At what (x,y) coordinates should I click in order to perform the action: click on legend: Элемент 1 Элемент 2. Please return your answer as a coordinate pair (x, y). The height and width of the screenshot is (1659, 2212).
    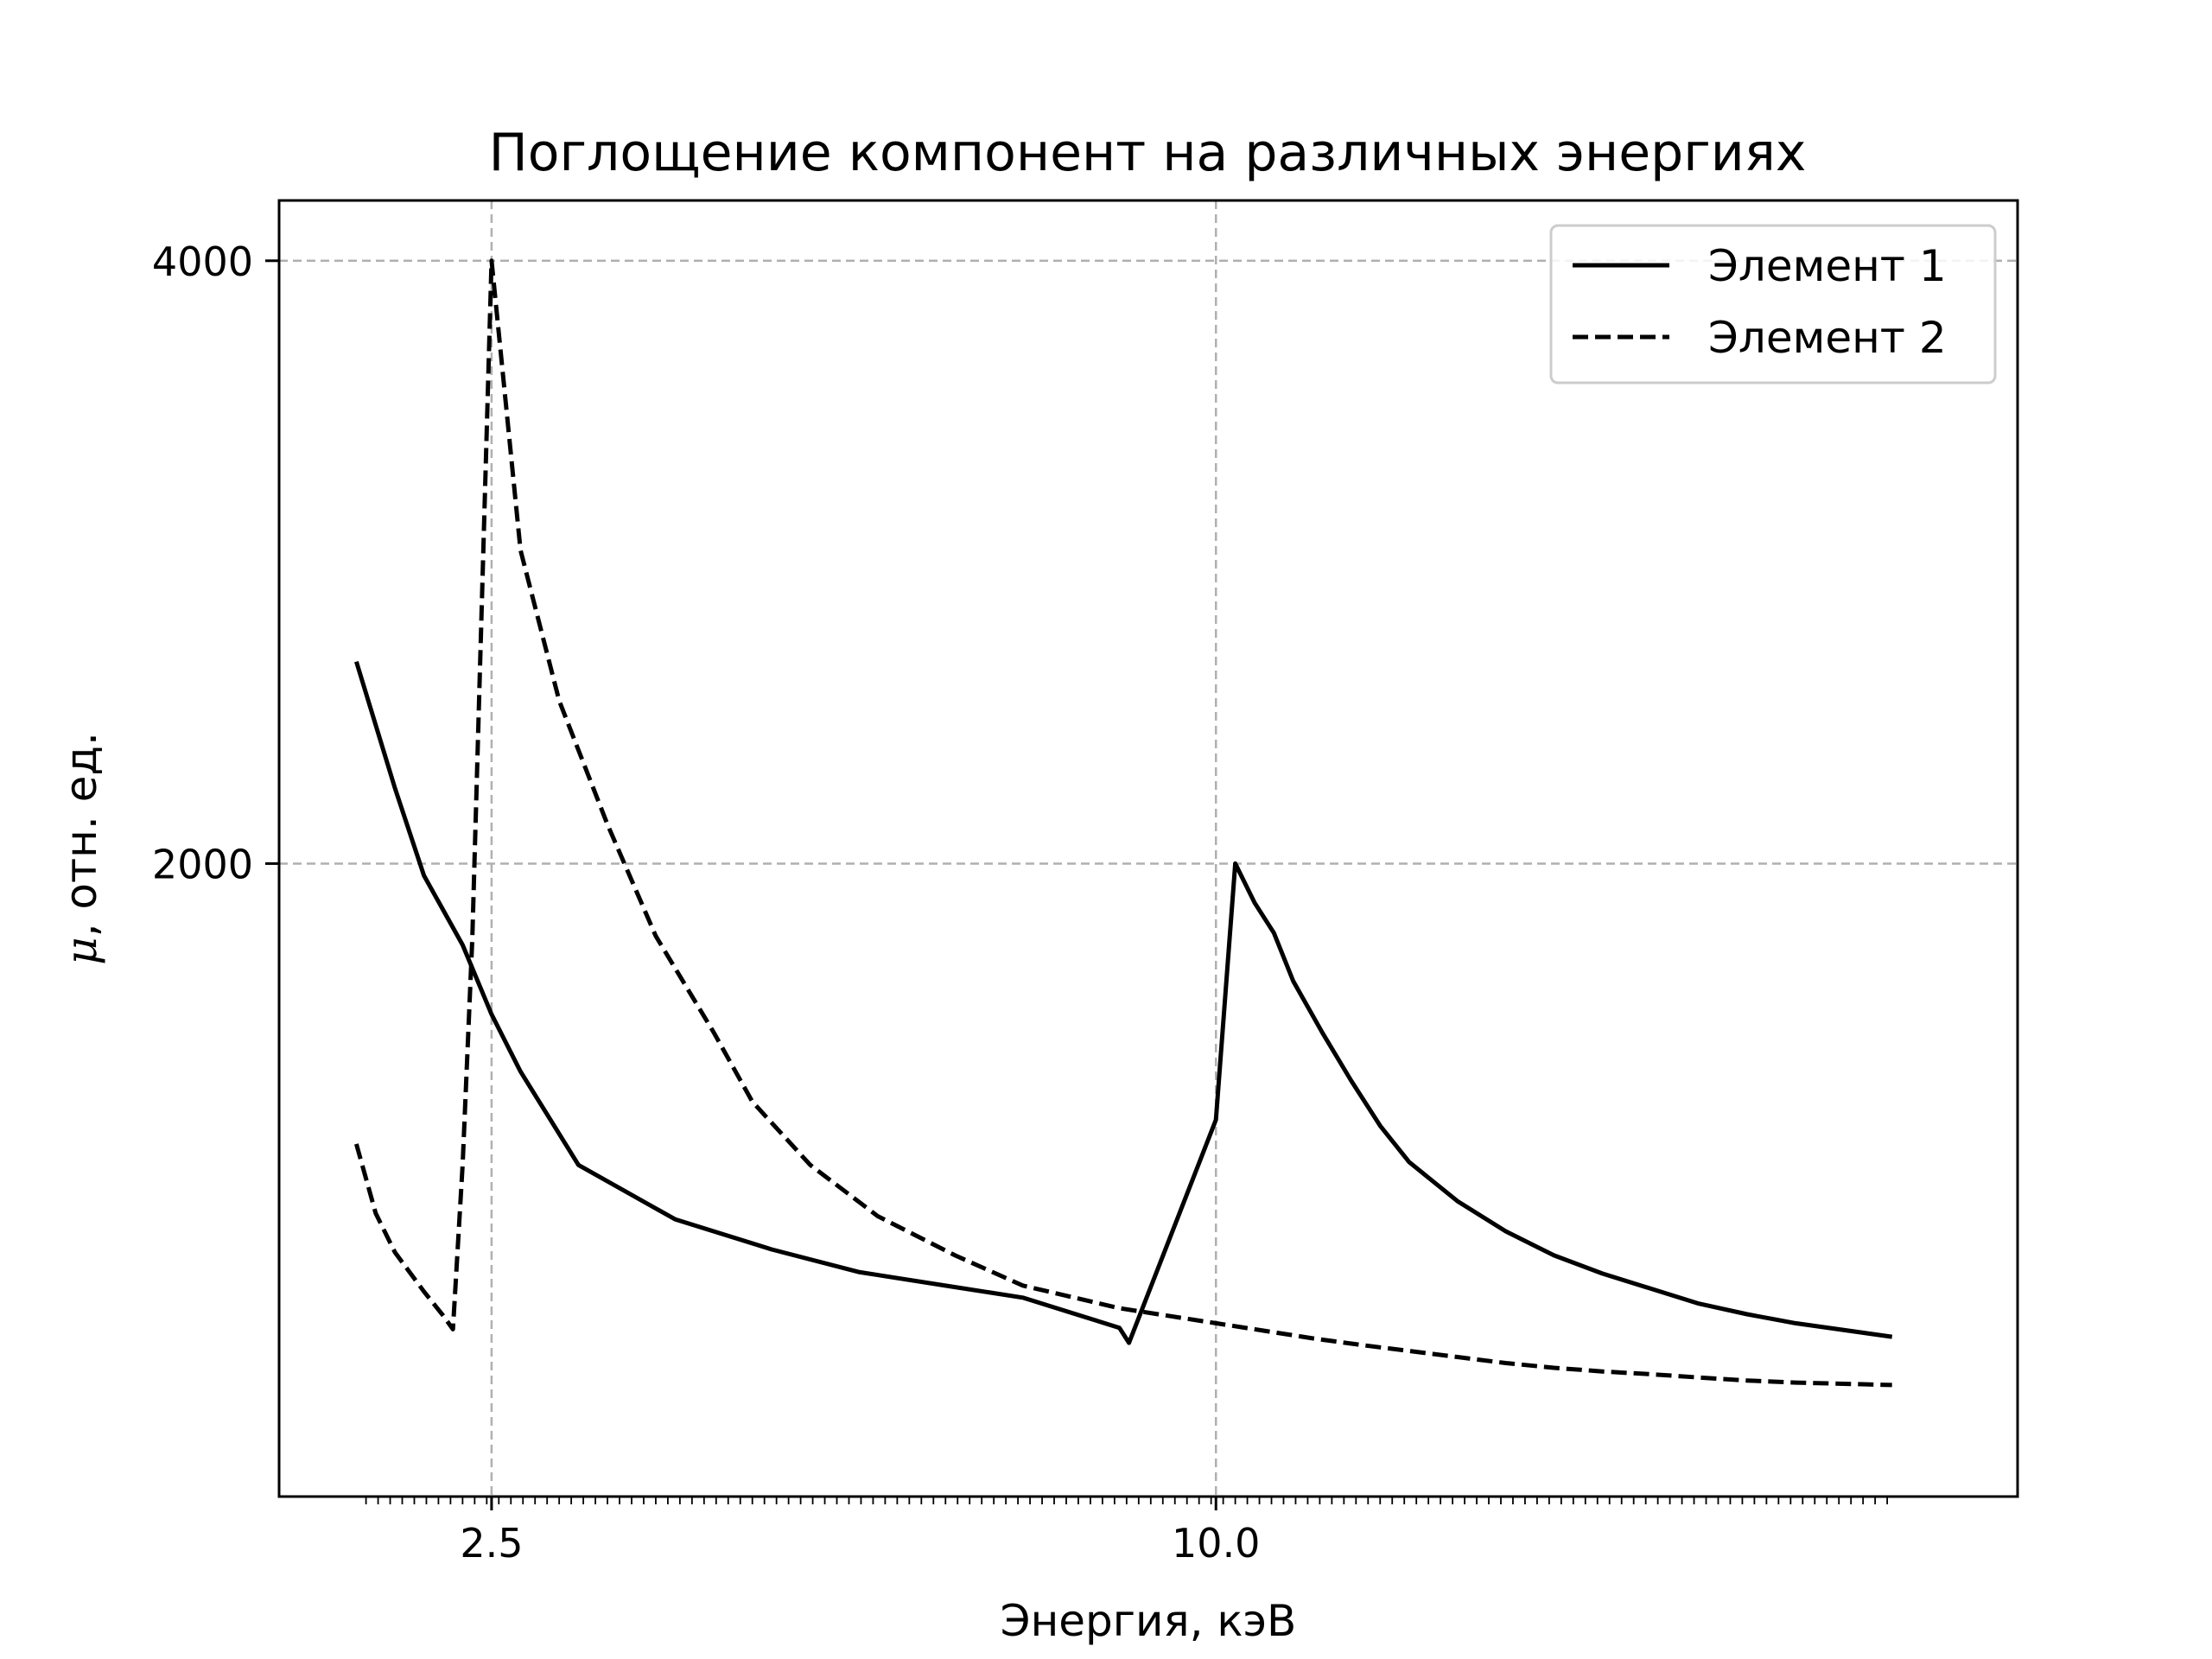
    Looking at the image, I should click on (1773, 304).